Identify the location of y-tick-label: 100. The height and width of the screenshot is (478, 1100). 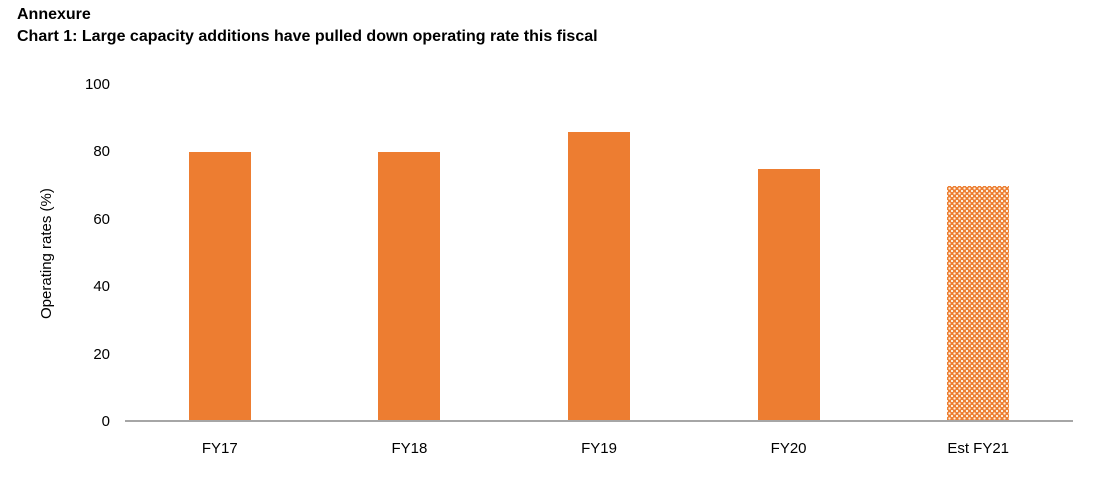
(97, 84).